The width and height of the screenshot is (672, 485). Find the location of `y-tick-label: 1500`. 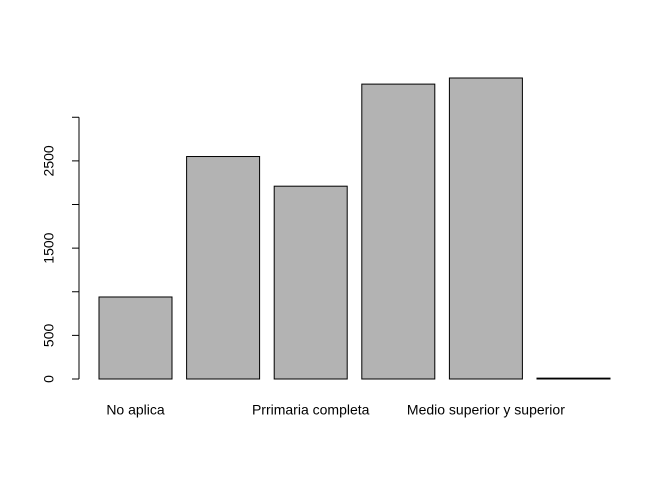

y-tick-label: 1500 is located at coordinates (49, 247).